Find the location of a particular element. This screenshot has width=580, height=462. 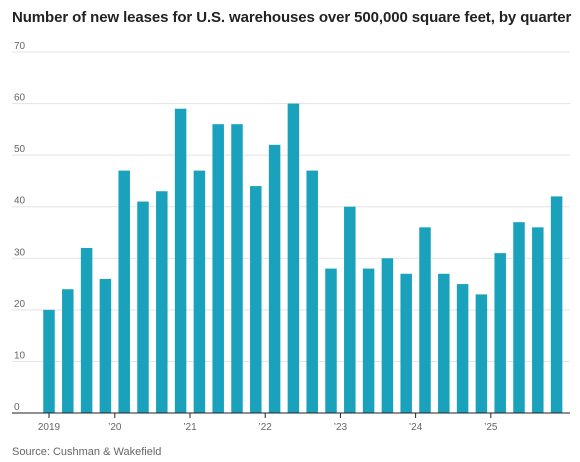

x-tick-label: ’22 is located at coordinates (266, 427).